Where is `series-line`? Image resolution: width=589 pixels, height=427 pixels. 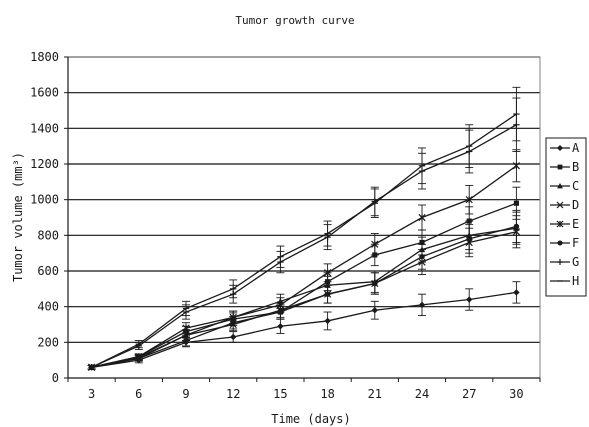 series-line is located at coordinates (304, 329).